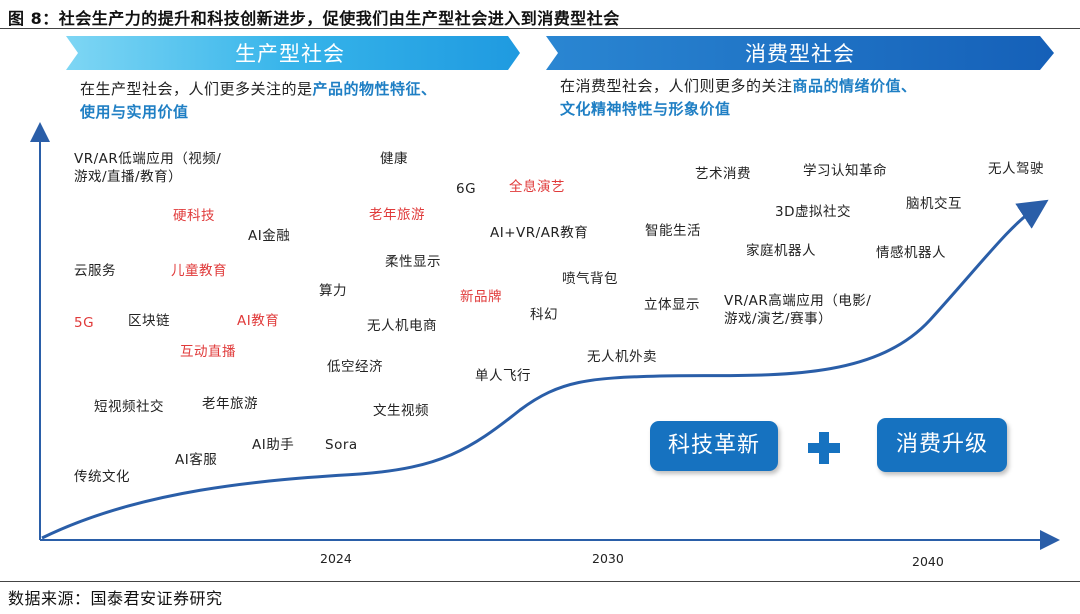 This screenshot has height=614, width=1080. What do you see at coordinates (645, 109) in the screenshot?
I see `banner-right-desc-highlight-2: 文化精神特性与形象价值` at bounding box center [645, 109].